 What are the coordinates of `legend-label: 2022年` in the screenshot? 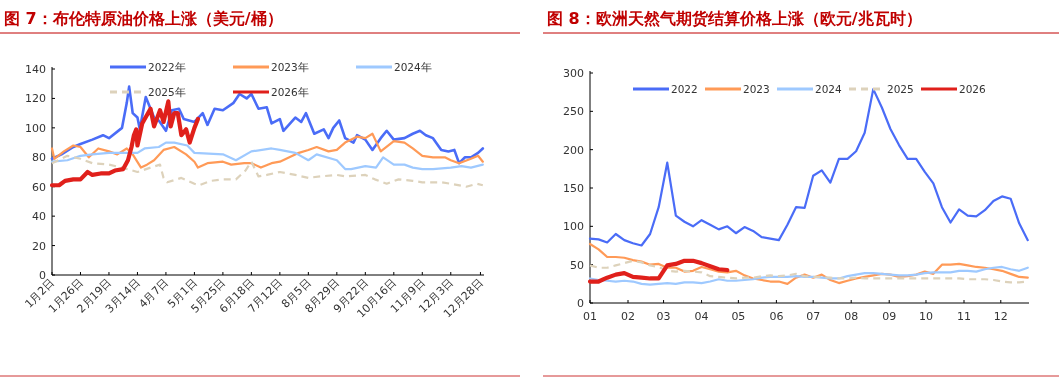 It's located at (167, 67).